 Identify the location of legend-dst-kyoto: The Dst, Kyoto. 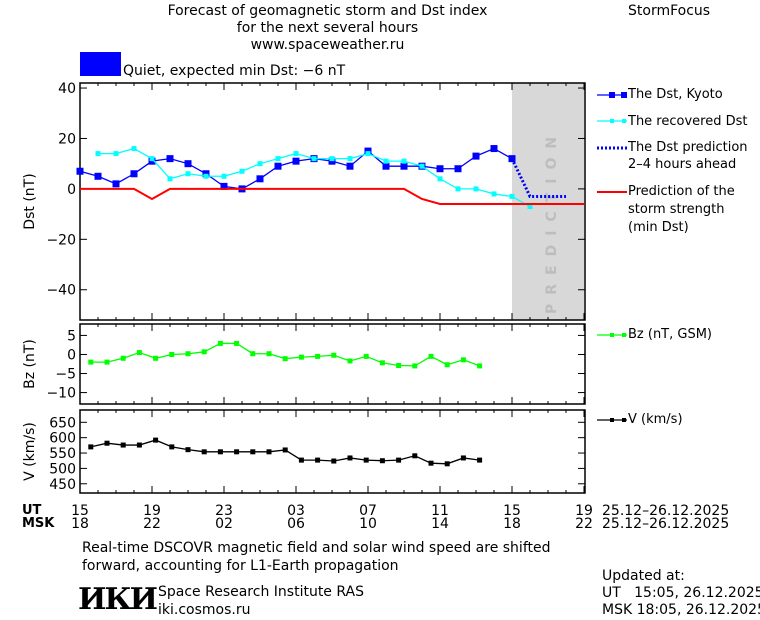
(675, 94).